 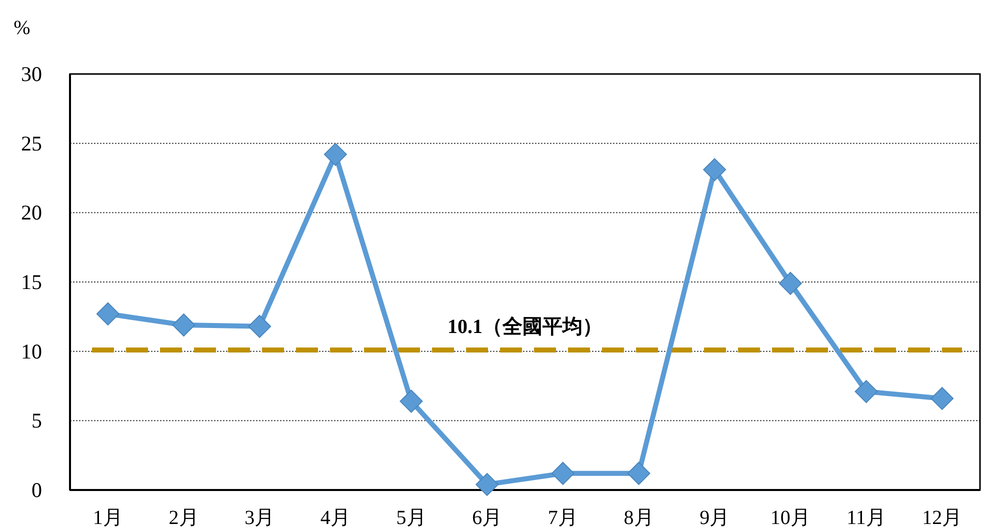 I want to click on y-tick-label: 30, so click(x=31, y=74).